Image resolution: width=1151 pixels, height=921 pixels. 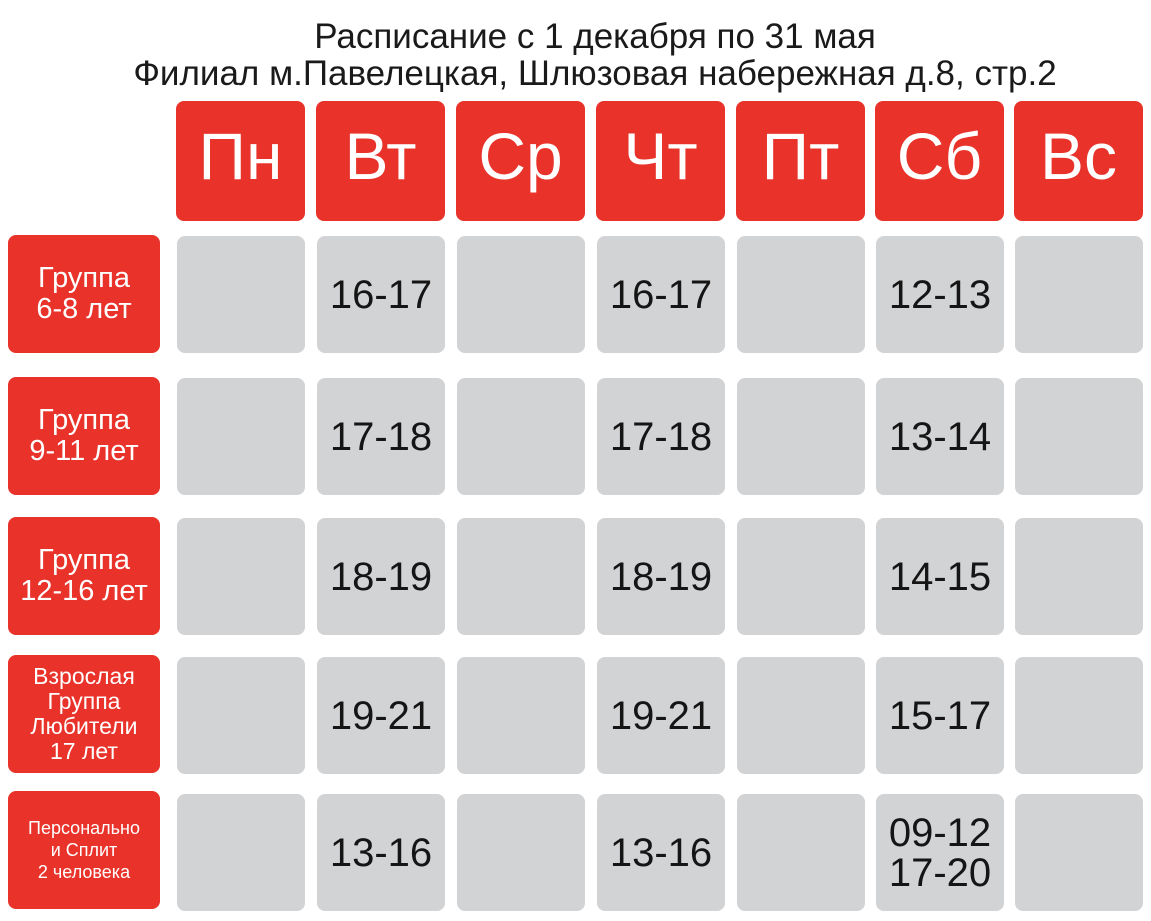 What do you see at coordinates (84, 872) in the screenshot?
I see `group-label-line: 2 человека` at bounding box center [84, 872].